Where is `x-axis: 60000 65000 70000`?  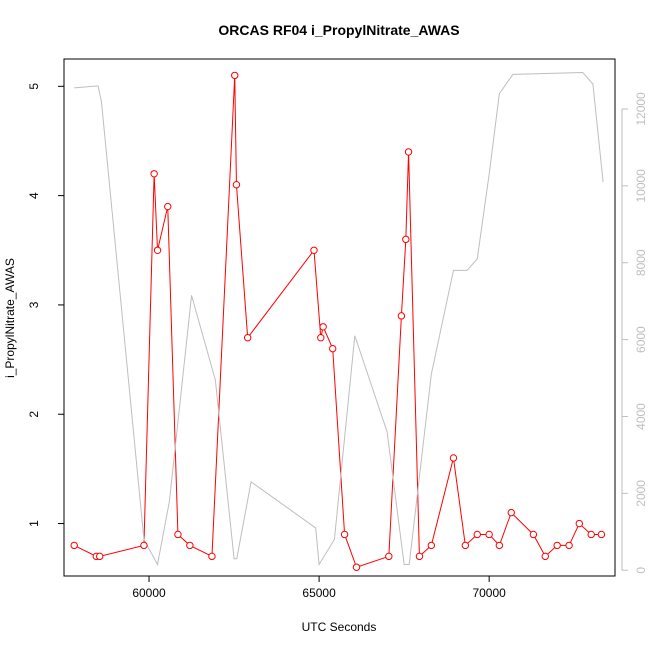
x-axis: 60000 65000 70000 is located at coordinates (319, 588).